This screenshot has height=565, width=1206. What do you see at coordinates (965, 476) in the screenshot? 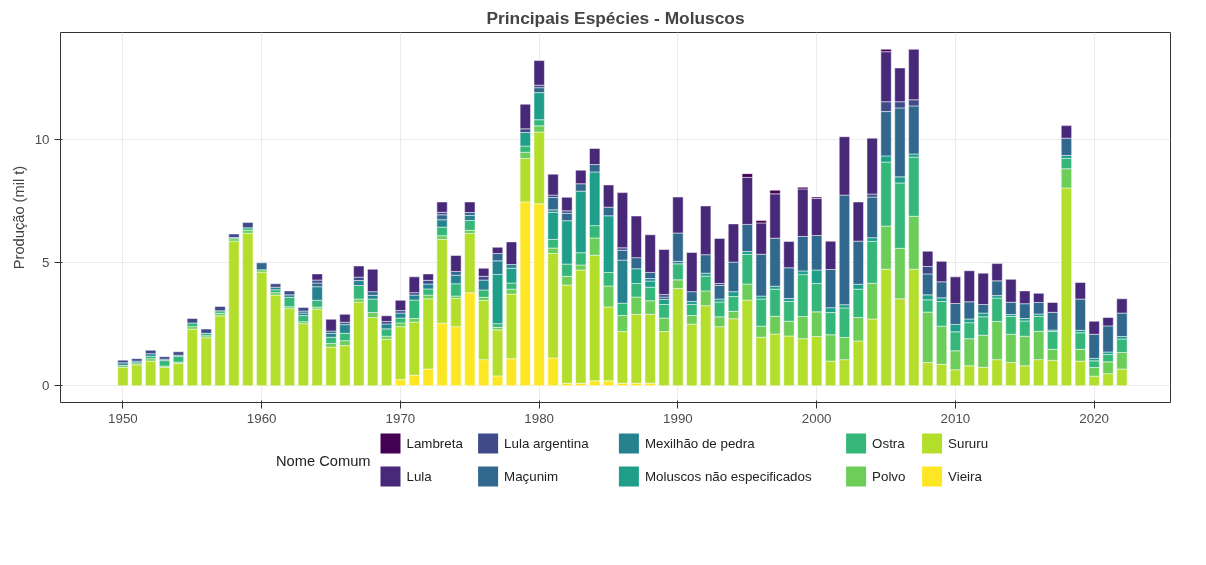
I see `legend-label: Vieira` at bounding box center [965, 476].